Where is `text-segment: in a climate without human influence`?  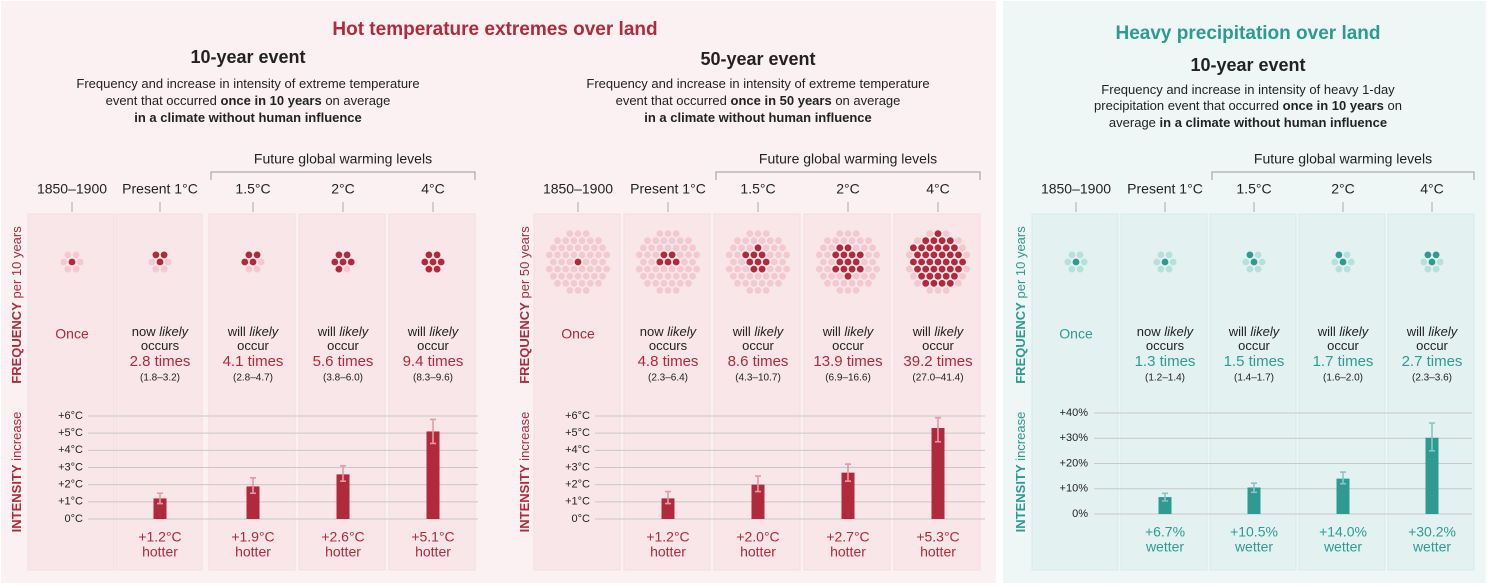 text-segment: in a climate without human influence is located at coordinates (758, 117).